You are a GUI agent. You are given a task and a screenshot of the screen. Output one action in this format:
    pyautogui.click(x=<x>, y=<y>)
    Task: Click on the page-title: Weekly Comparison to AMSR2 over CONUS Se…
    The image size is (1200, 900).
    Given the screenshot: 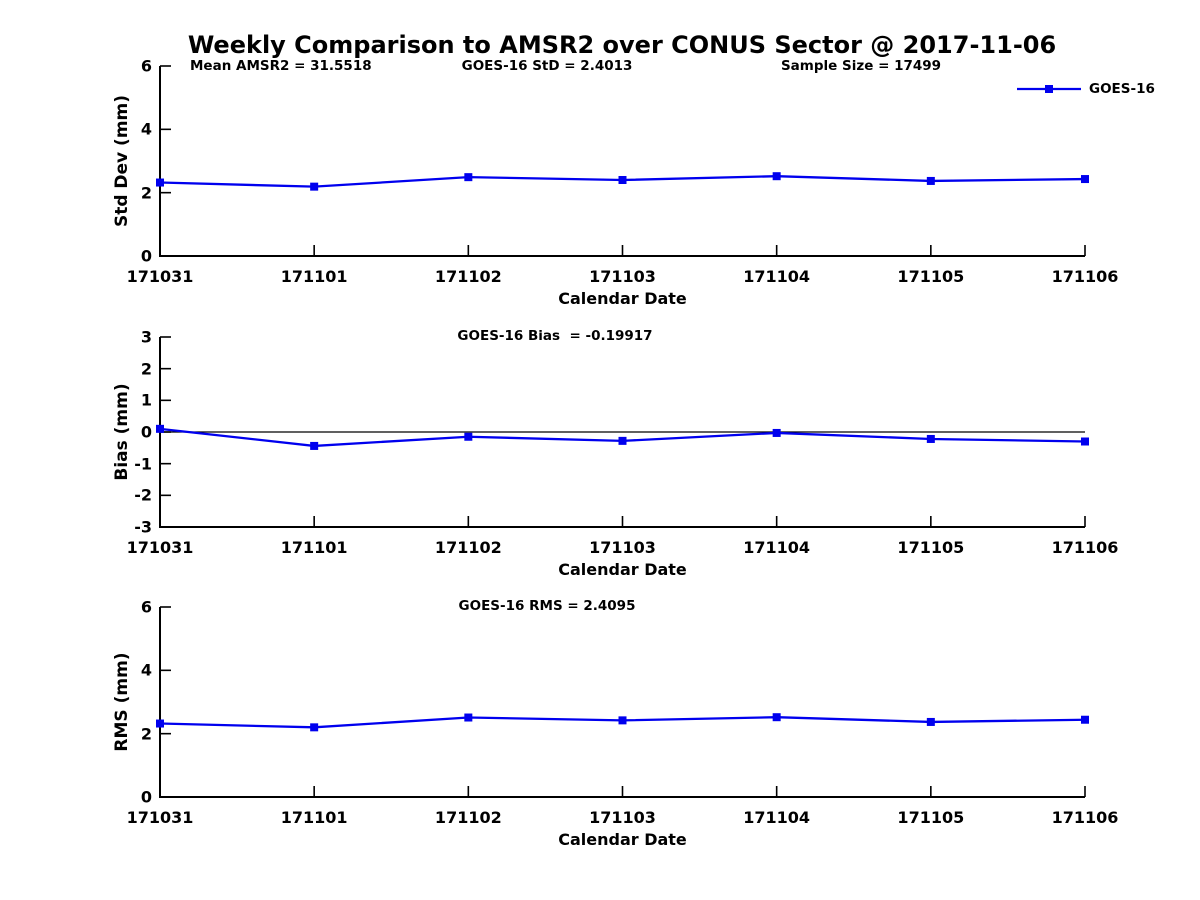 What is the action you would take?
    pyautogui.click(x=622, y=45)
    